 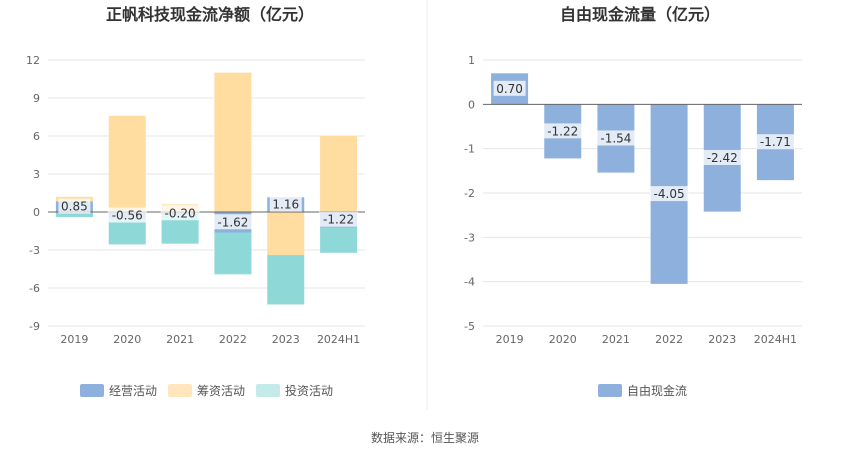 What do you see at coordinates (469, 237) in the screenshot?
I see `right-ytick-label: -3` at bounding box center [469, 237].